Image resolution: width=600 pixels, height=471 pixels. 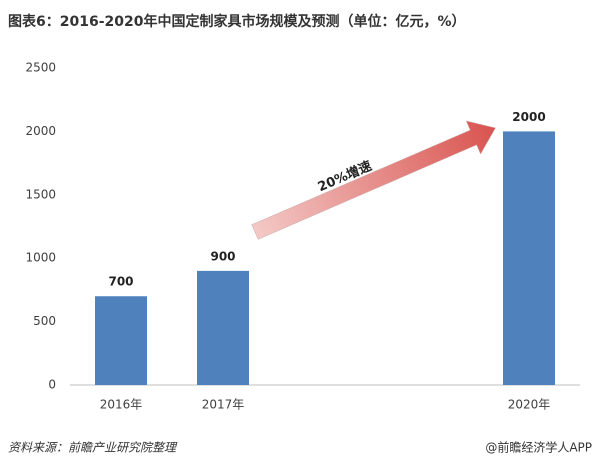 What do you see at coordinates (528, 117) in the screenshot?
I see `value-label: 2000` at bounding box center [528, 117].